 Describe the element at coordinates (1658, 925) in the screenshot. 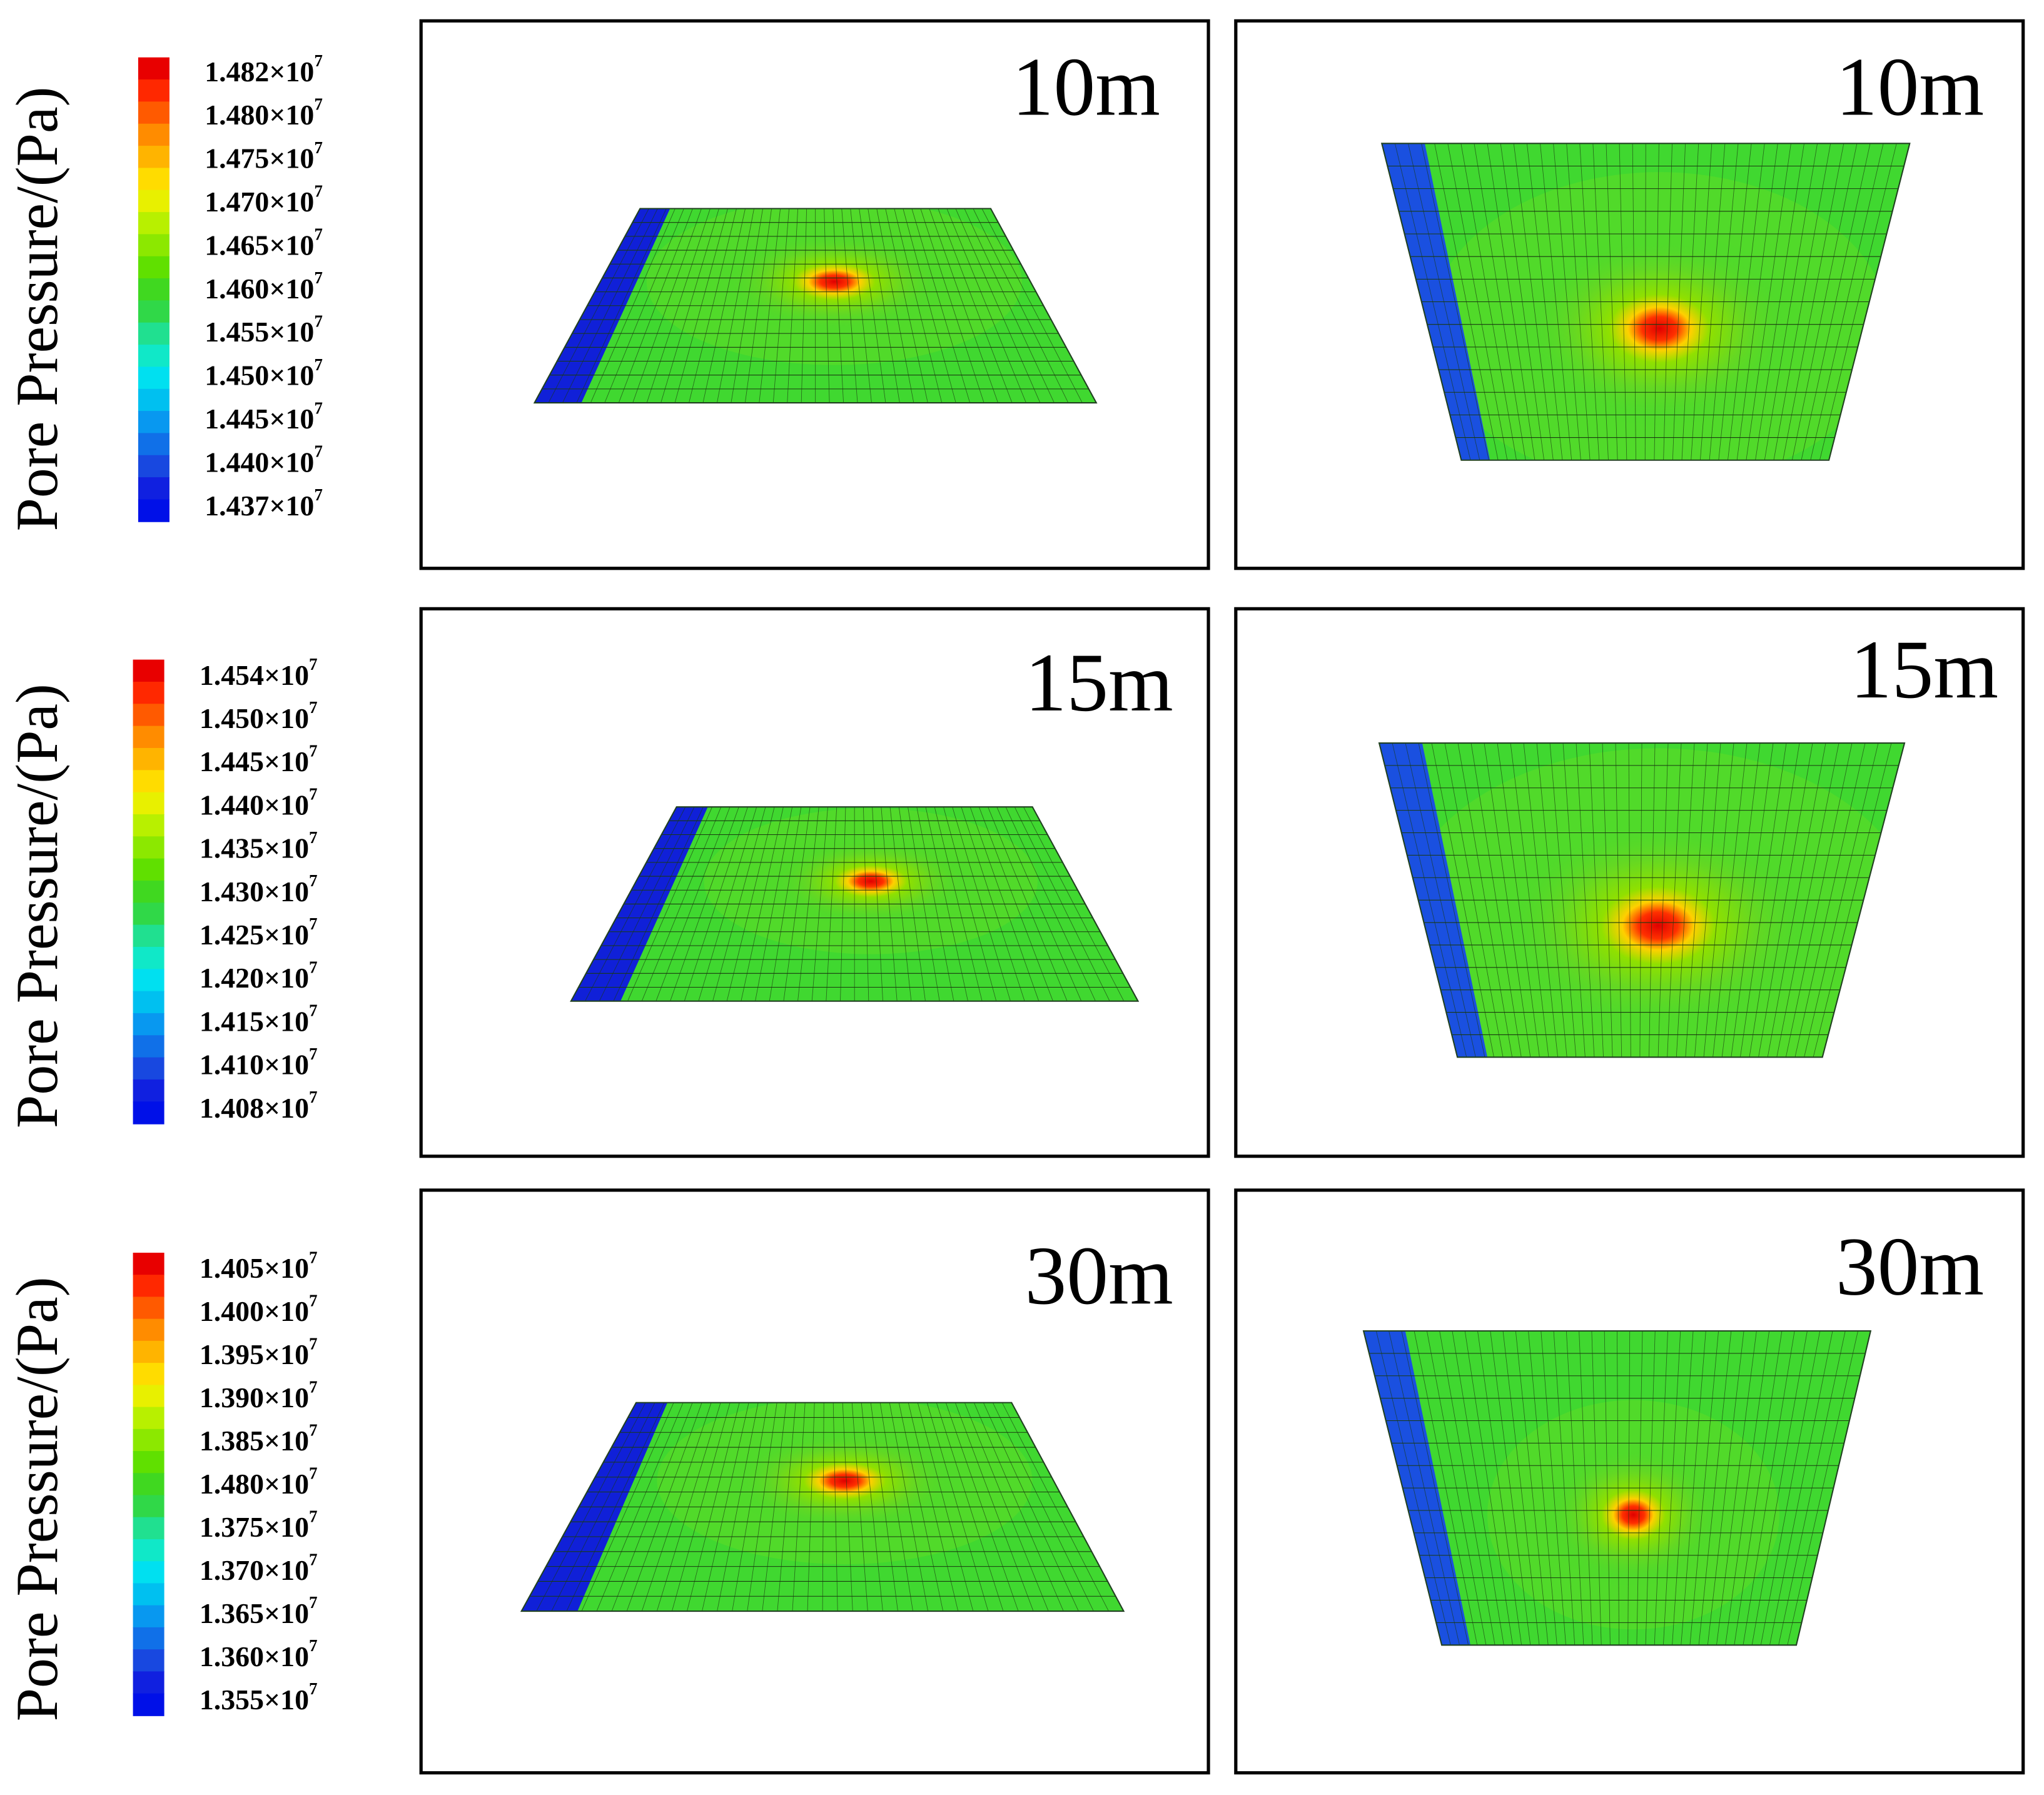

I see `pressure-hotspot` at that location.